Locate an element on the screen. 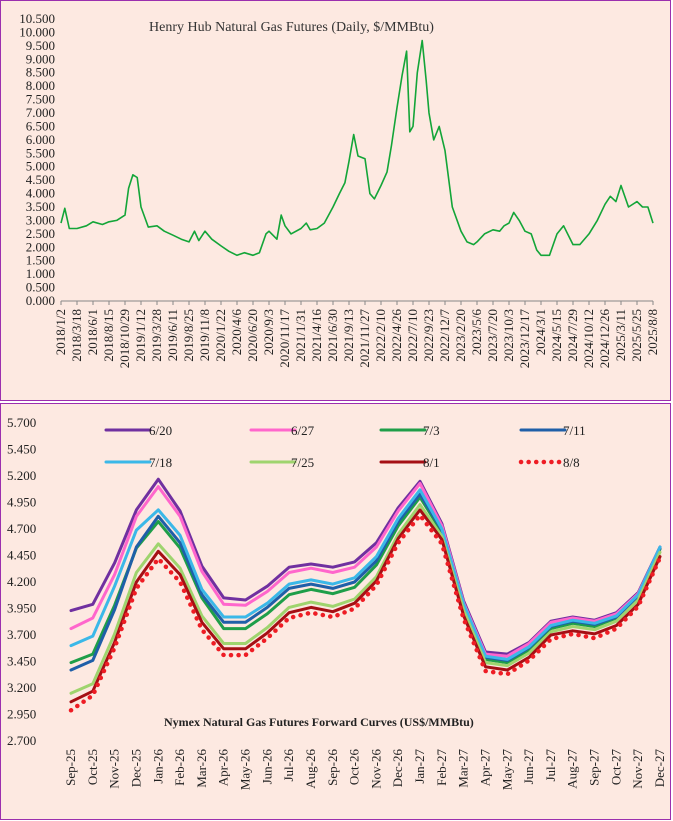 This screenshot has width=673, height=821. x-tick-label: 2021/11/27 is located at coordinates (364, 338).